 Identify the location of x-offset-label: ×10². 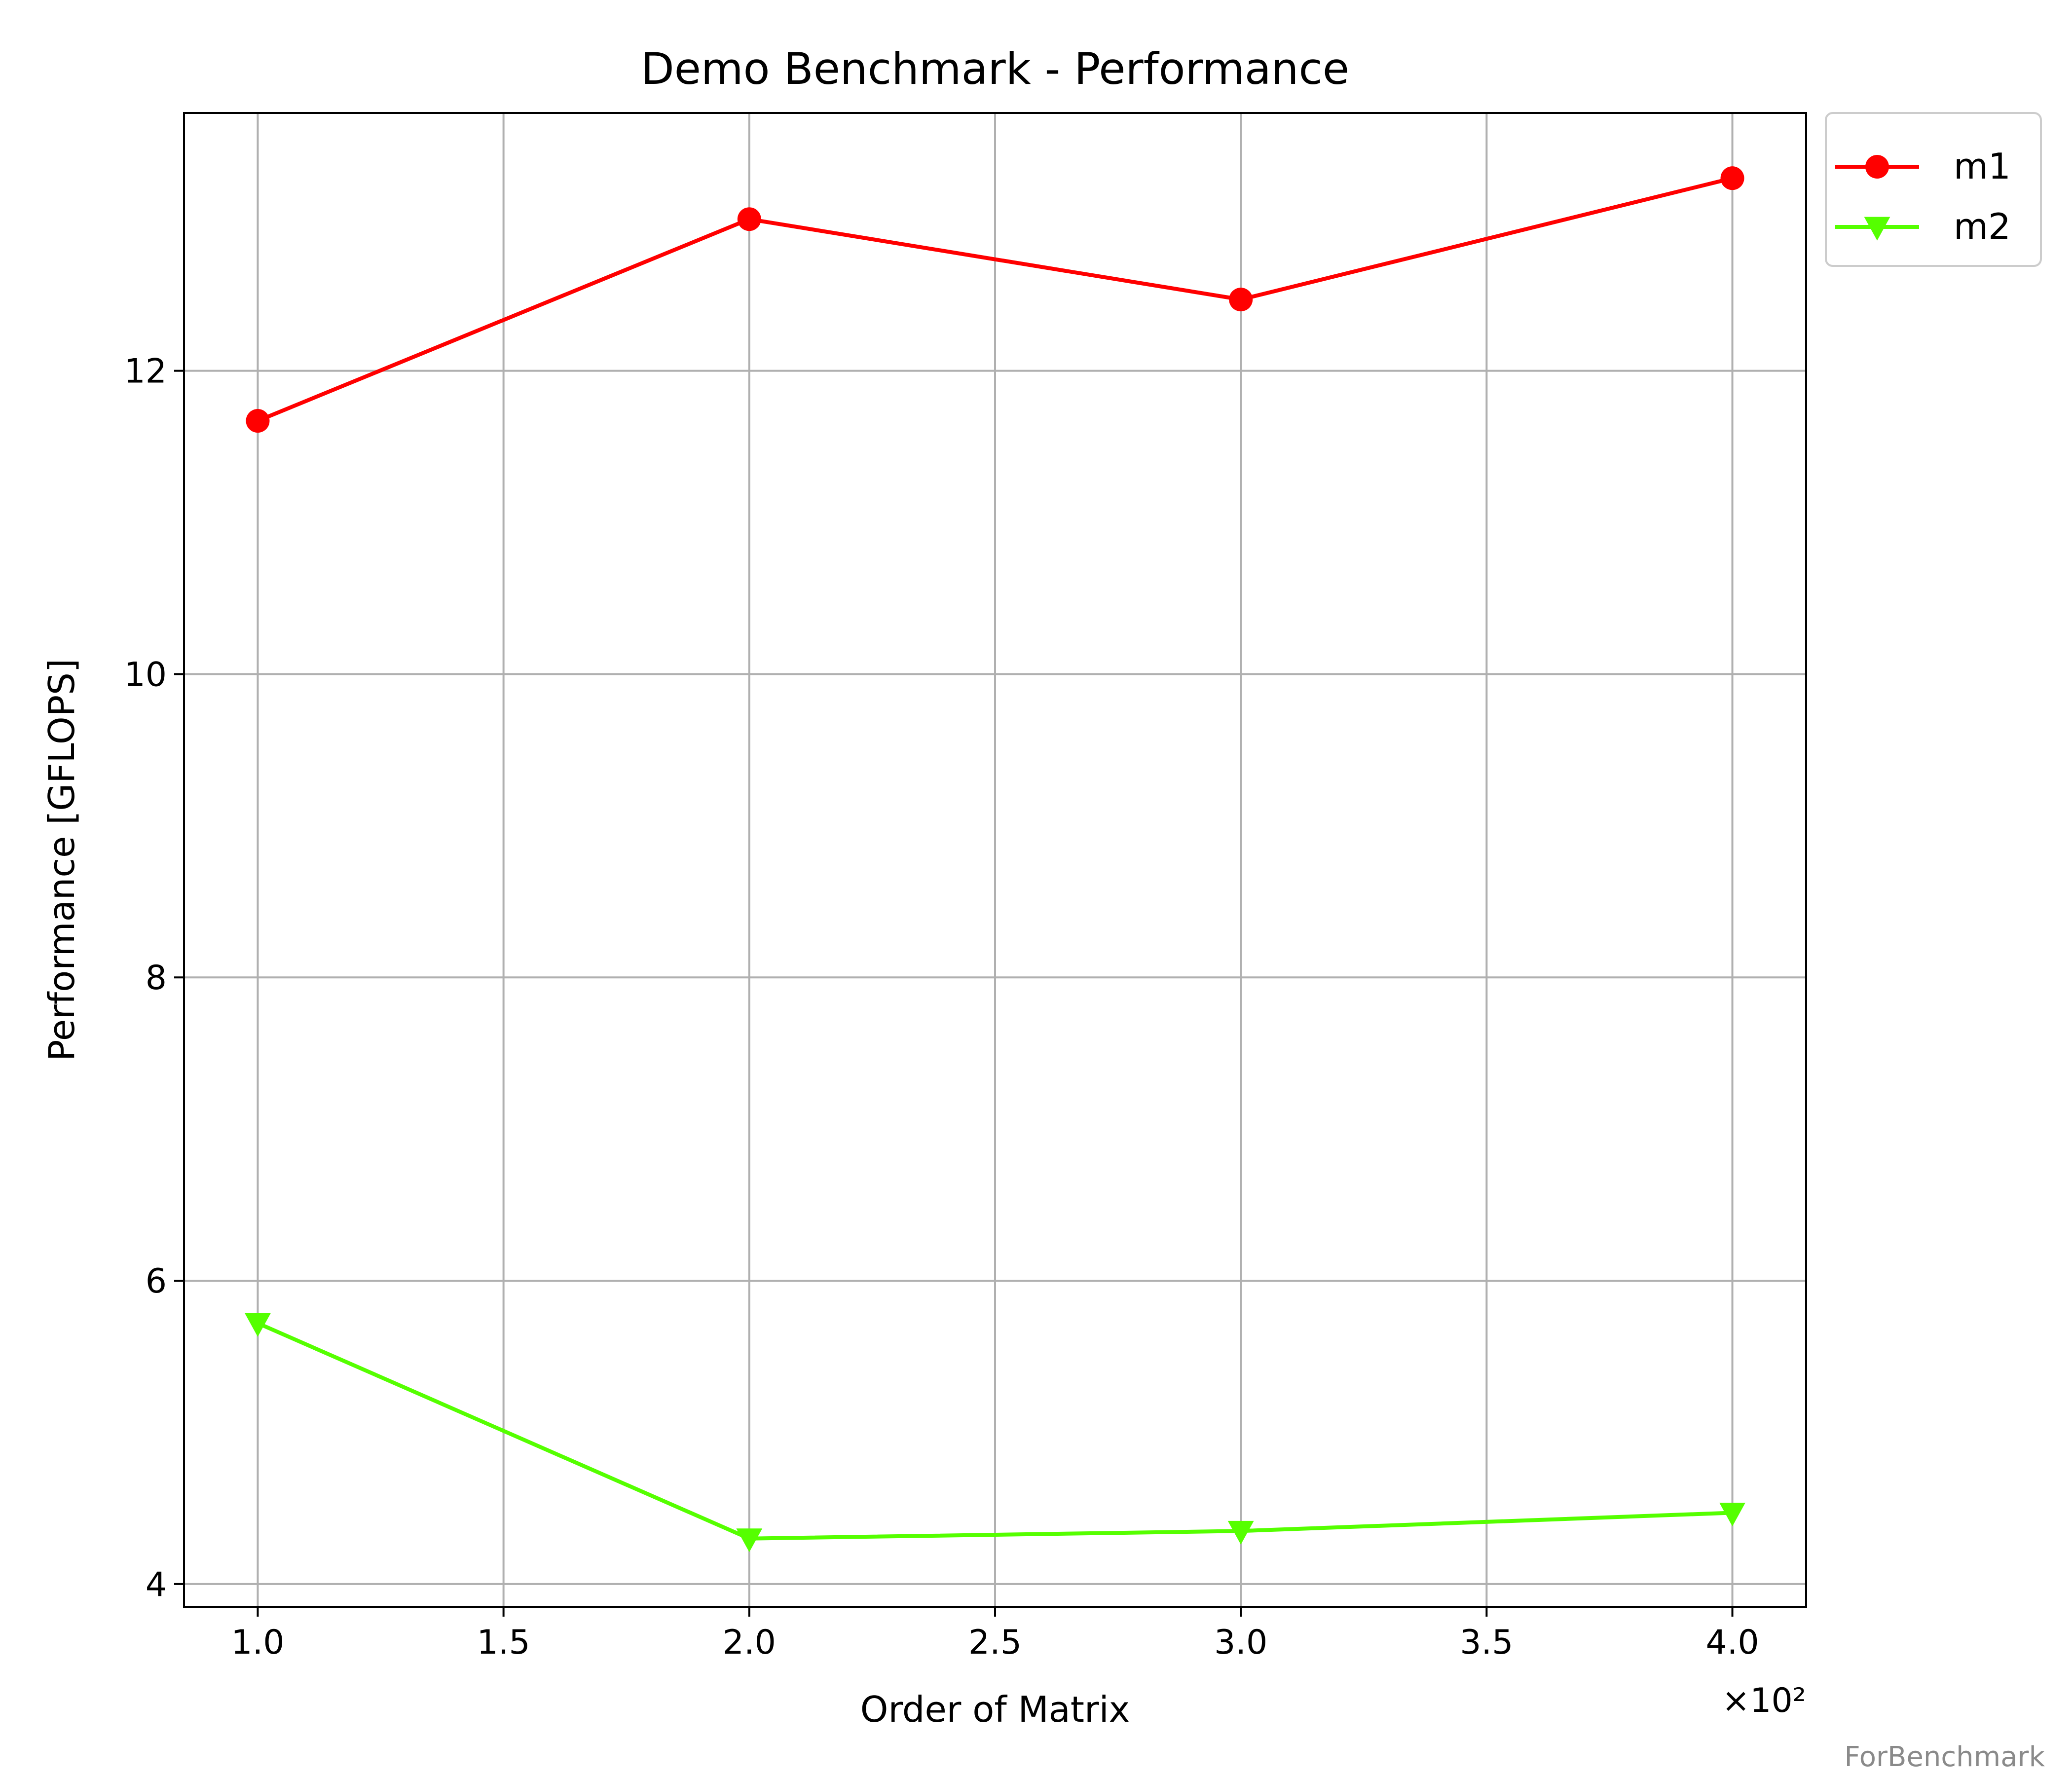
(1764, 1700).